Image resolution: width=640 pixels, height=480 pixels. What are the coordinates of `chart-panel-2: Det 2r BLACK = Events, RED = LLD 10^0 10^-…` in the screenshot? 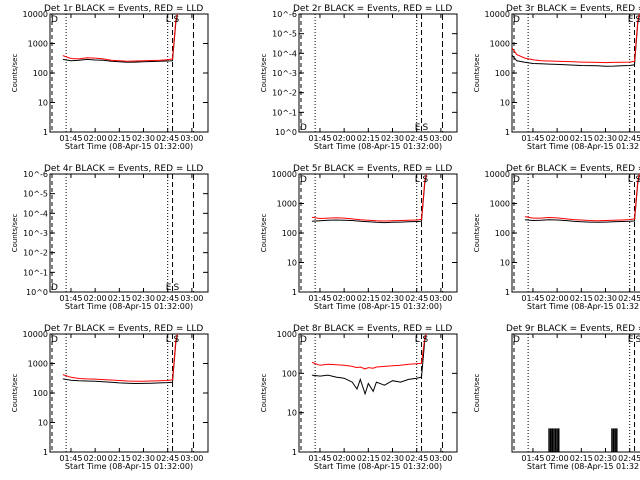 It's located at (359, 77).